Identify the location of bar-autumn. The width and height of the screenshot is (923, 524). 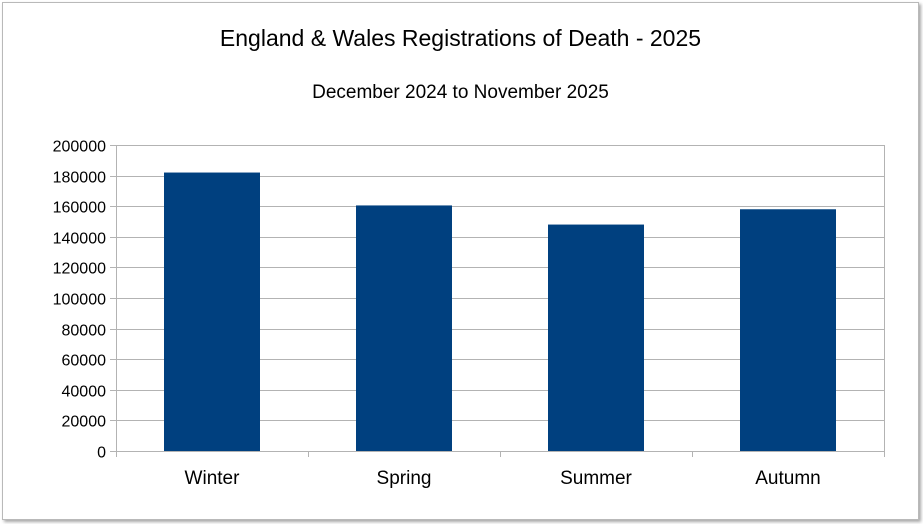
(788, 330).